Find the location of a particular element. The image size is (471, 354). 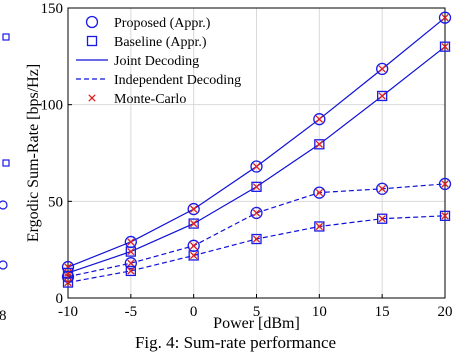

x-tick-label: -5 is located at coordinates (131, 312).